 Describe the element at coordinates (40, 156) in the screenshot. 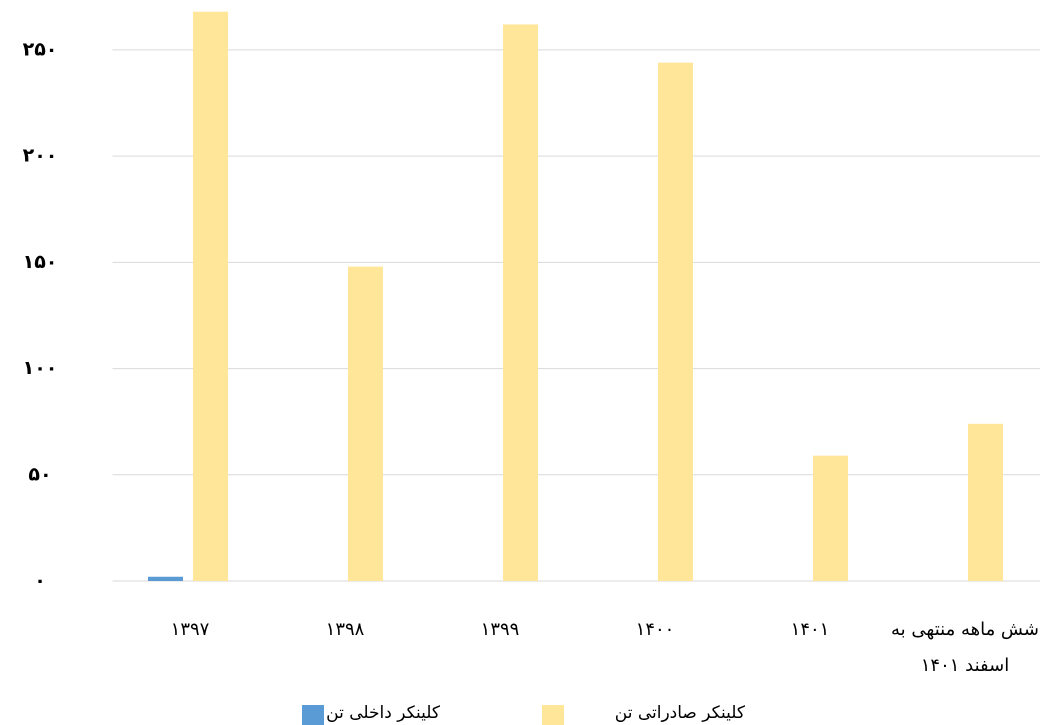

I see `y-tick-label: ۲۰۰` at that location.